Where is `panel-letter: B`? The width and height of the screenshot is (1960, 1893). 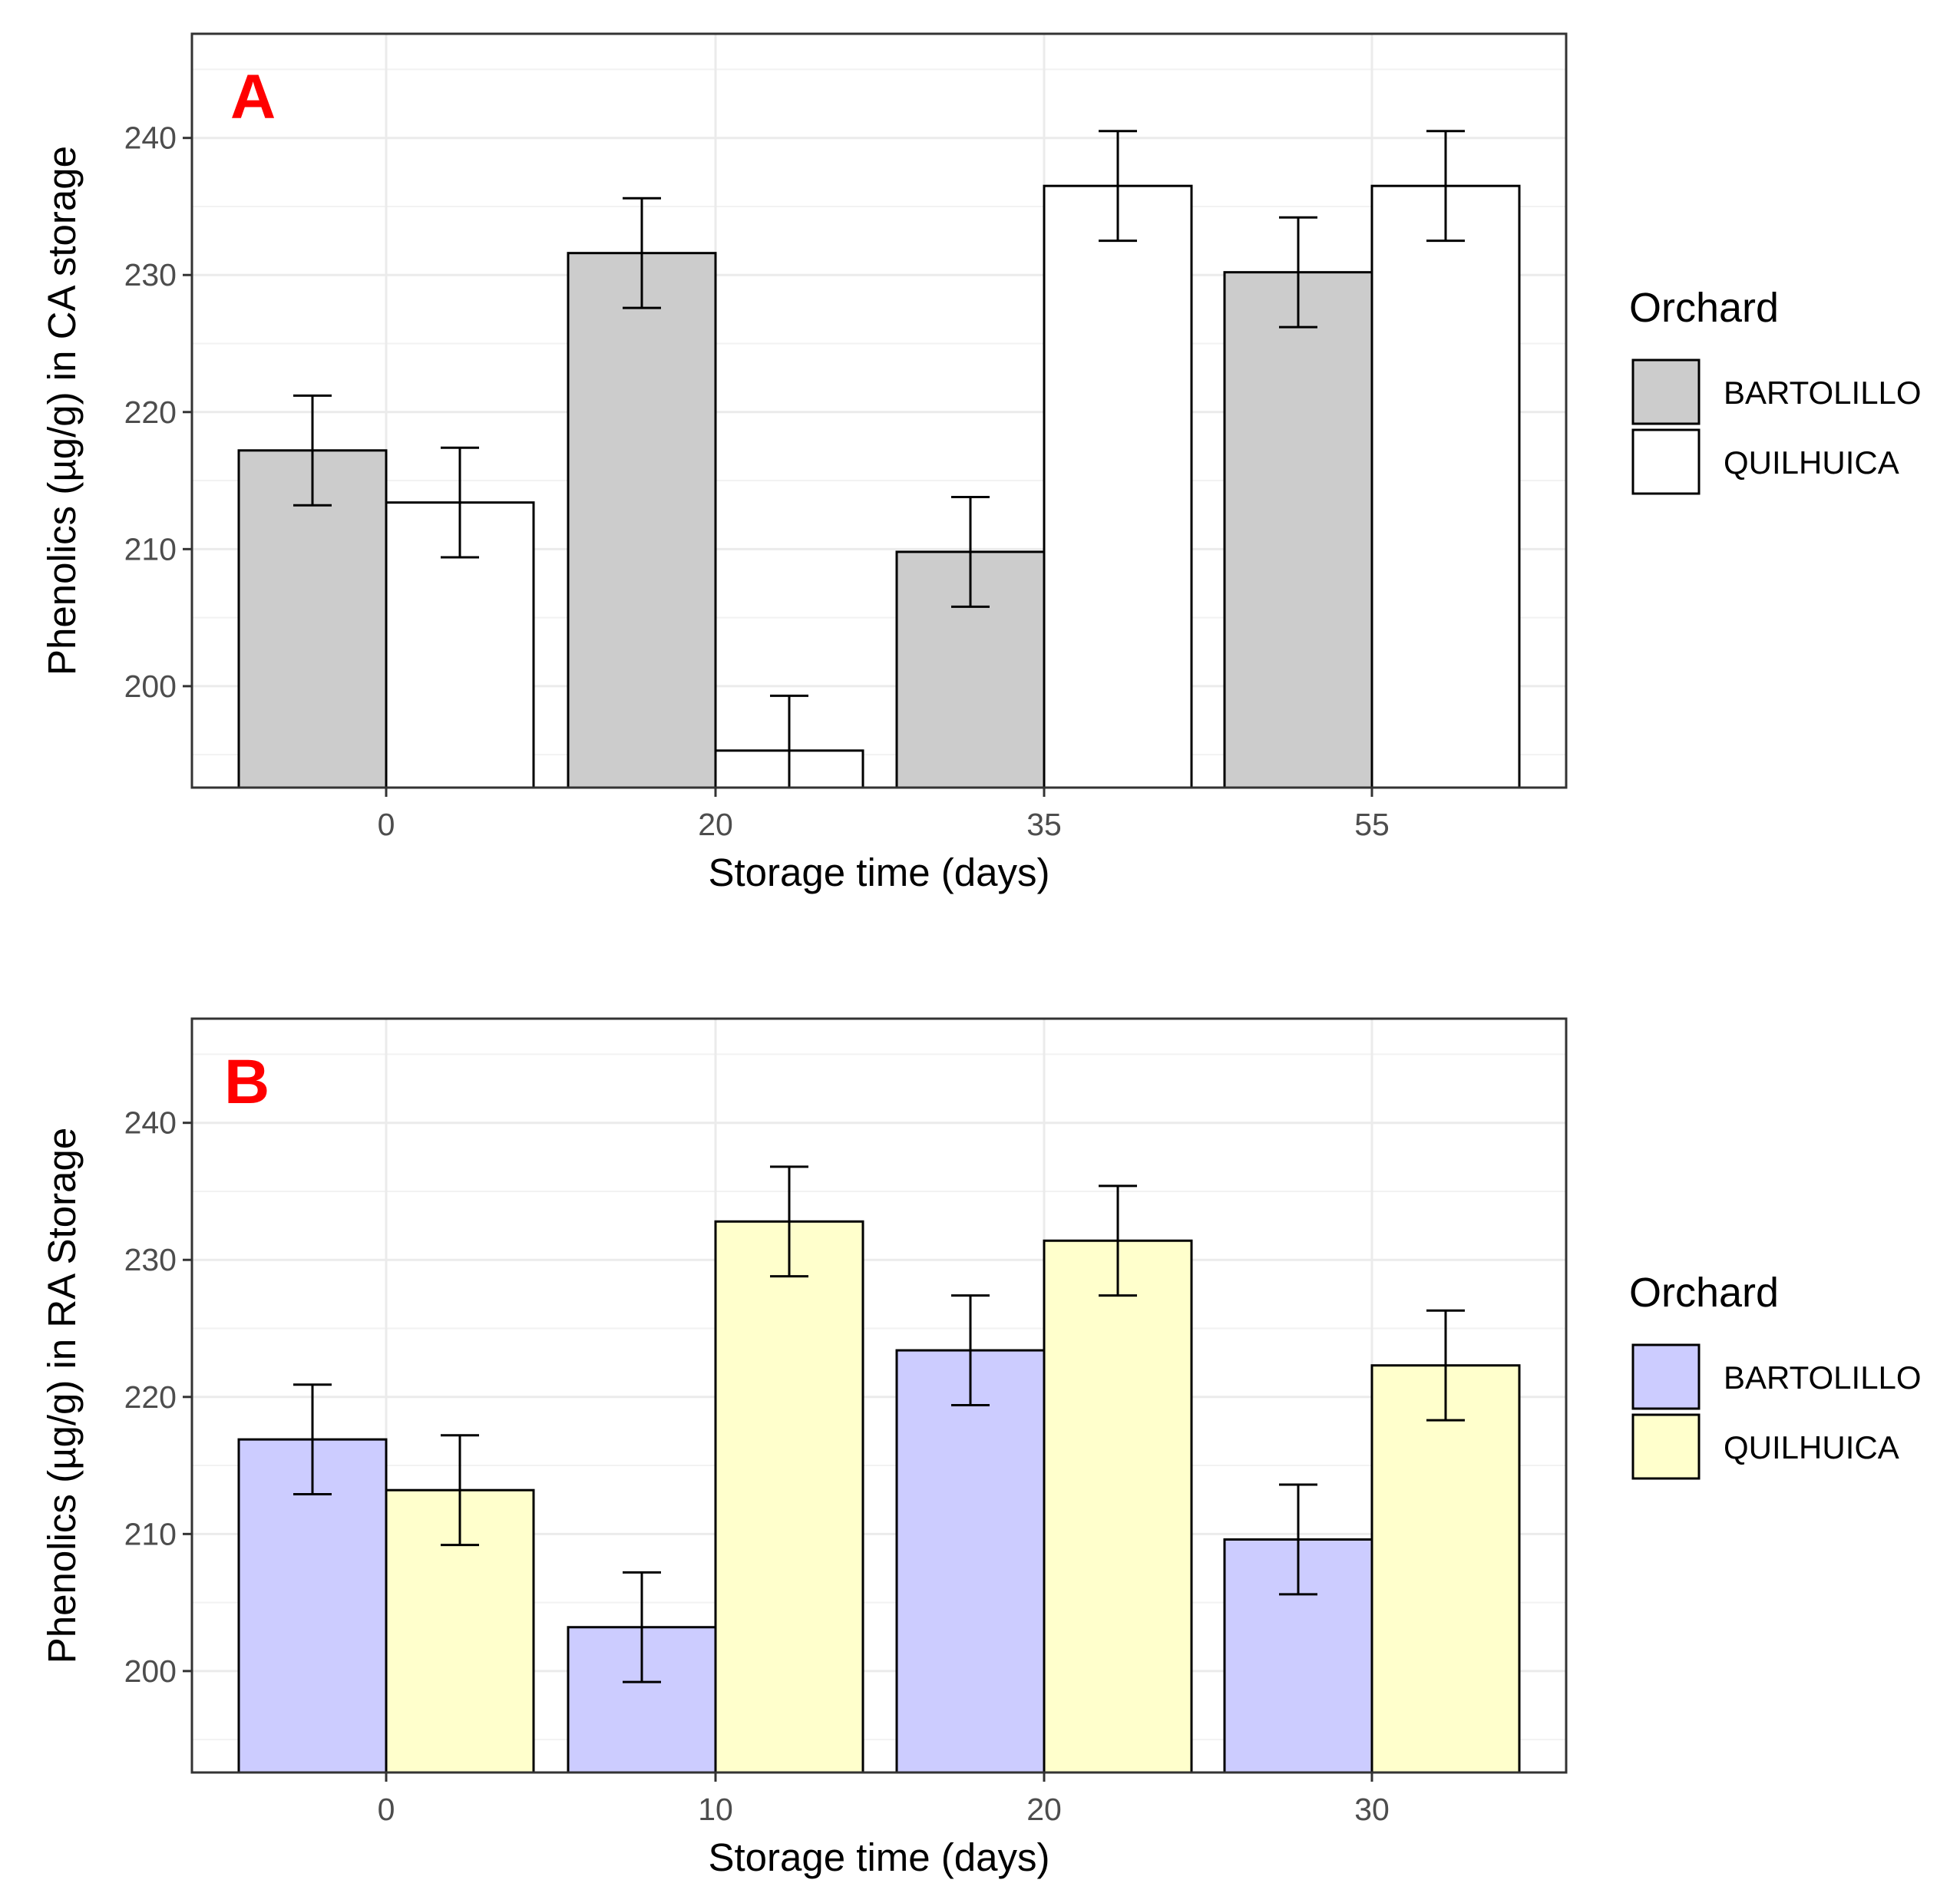 panel-letter: B is located at coordinates (246, 1082).